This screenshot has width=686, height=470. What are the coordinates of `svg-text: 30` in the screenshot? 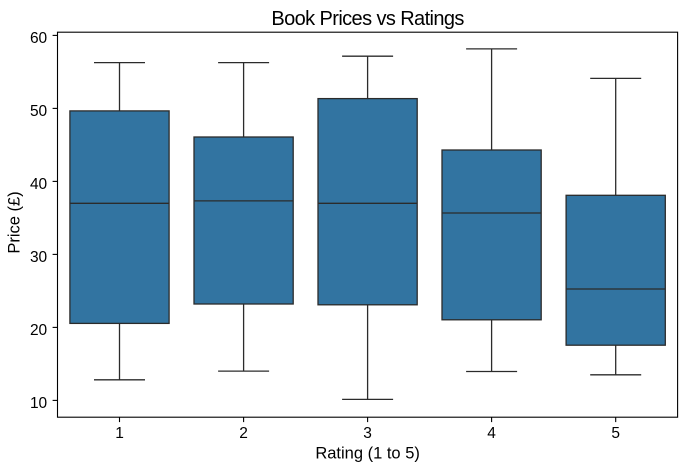 It's located at (39, 257).